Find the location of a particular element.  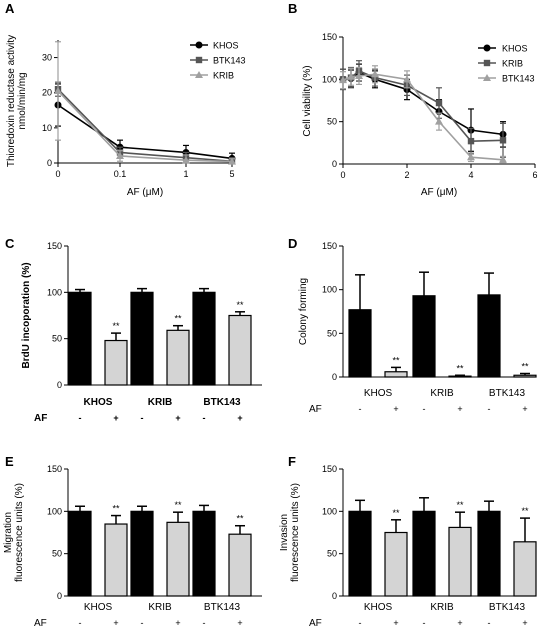

x-tick-label: 0 is located at coordinates (342, 175).